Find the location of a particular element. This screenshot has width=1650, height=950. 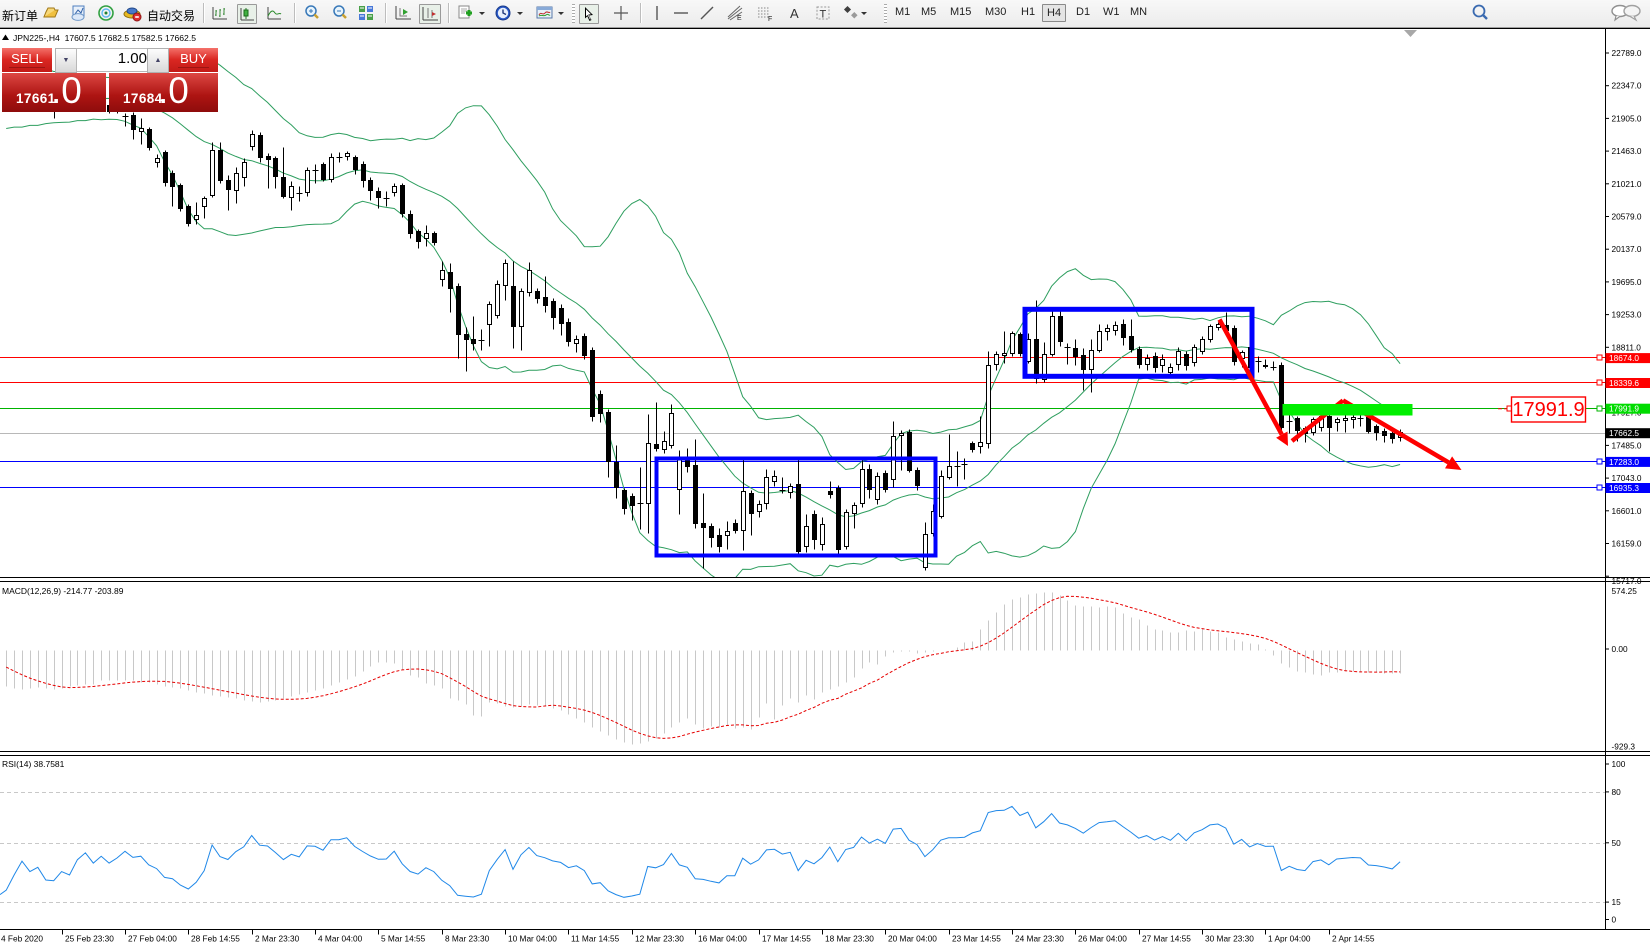

svg-text: 17 Mar 14:55 is located at coordinates (786, 939).